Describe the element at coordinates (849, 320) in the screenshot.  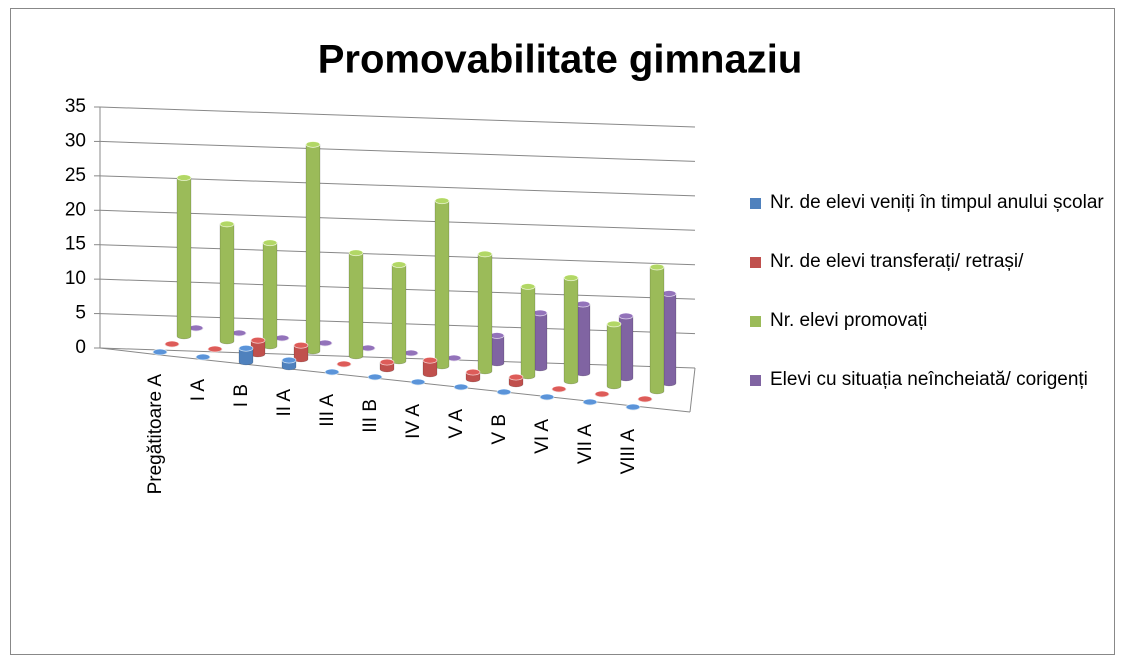
I see `legend-label: Nr. elevi promovați` at that location.